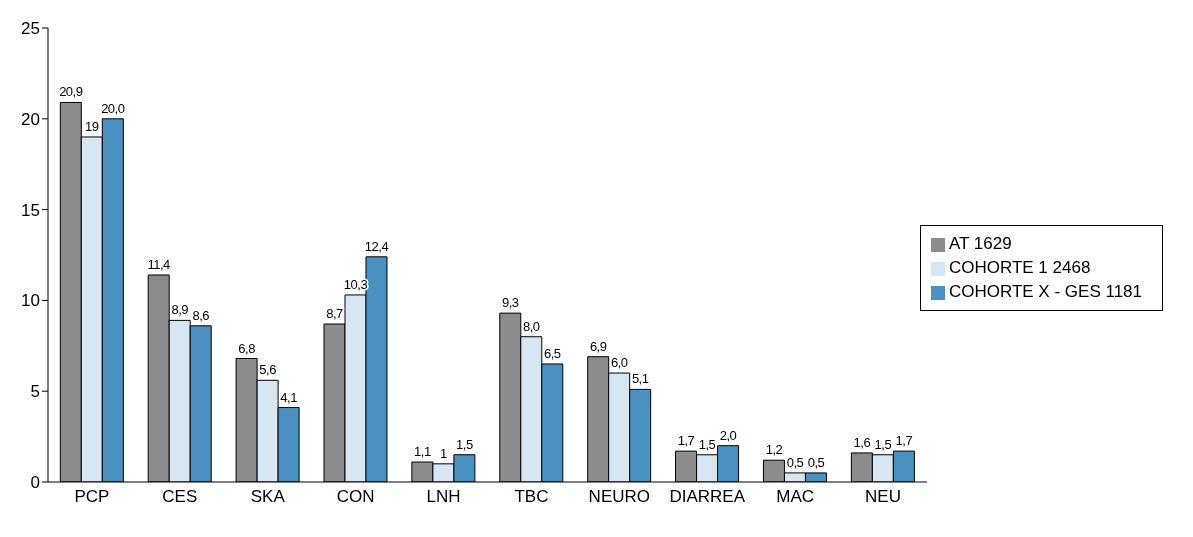  What do you see at coordinates (268, 497) in the screenshot?
I see `x-tick-label: SKA` at bounding box center [268, 497].